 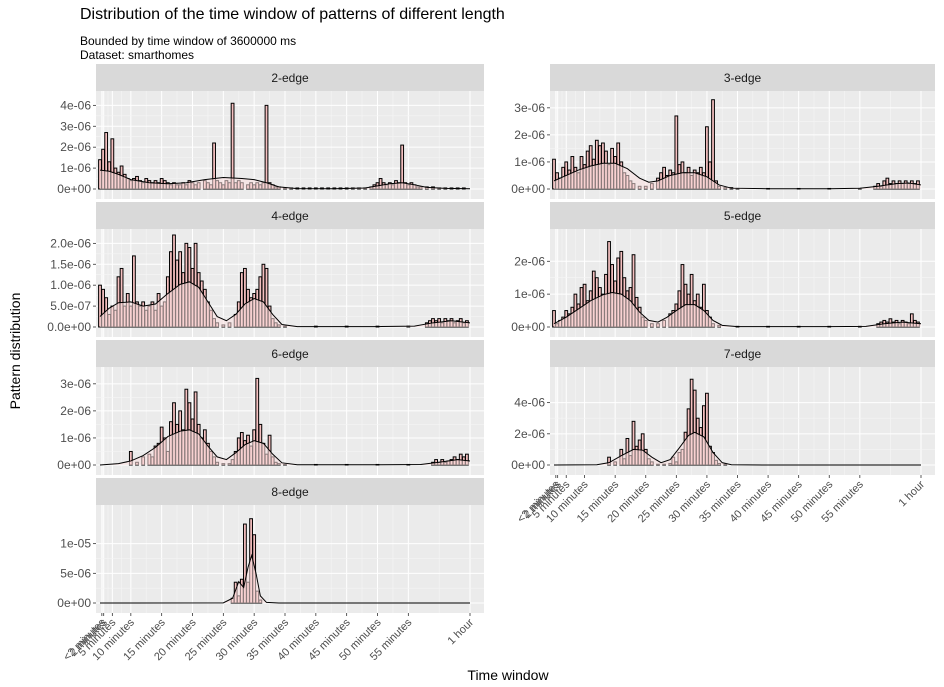 I want to click on facet-2-edge: 2-edge 0e+00 1e-06 2e-06 3e-06 4e-06, so click(x=270, y=131).